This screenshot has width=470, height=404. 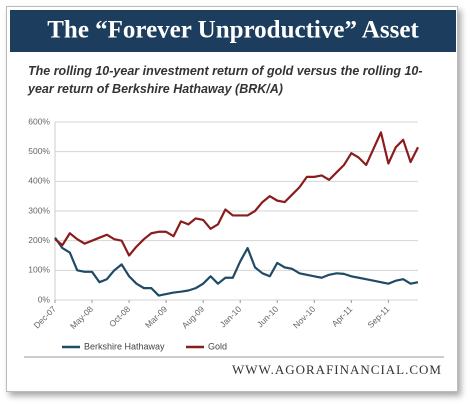 What do you see at coordinates (45, 317) in the screenshot?
I see `x-tick-label: Dec-07` at bounding box center [45, 317].